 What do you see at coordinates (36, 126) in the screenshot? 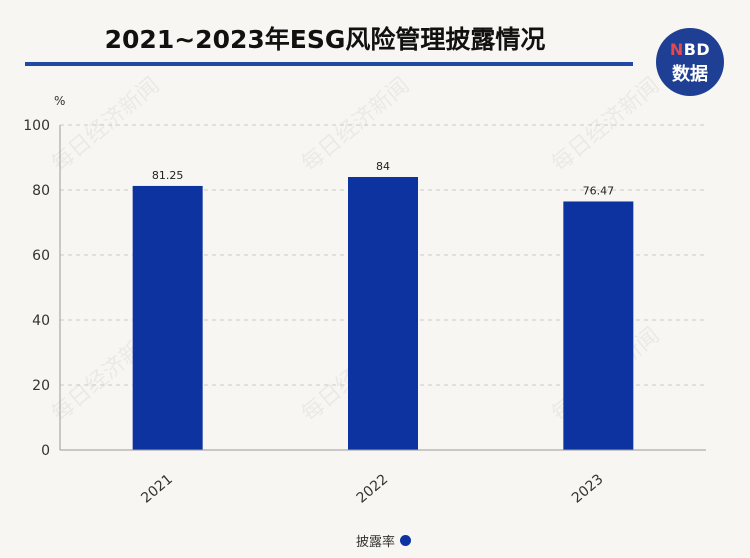
I see `y-tick-label: 100` at bounding box center [36, 126].